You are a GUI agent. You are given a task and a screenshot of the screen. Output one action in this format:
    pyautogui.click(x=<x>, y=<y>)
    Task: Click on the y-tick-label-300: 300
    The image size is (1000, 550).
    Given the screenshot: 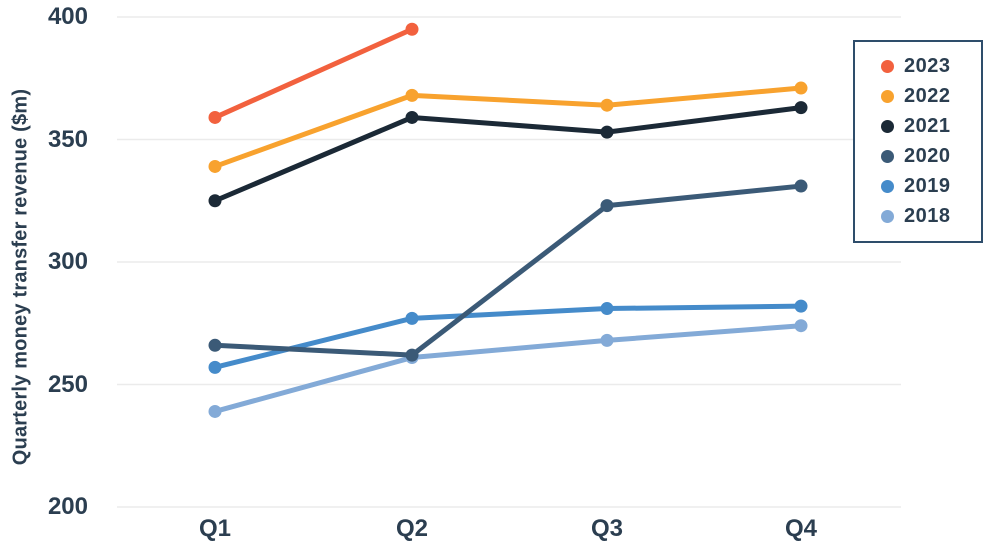 What is the action you would take?
    pyautogui.click(x=67, y=261)
    